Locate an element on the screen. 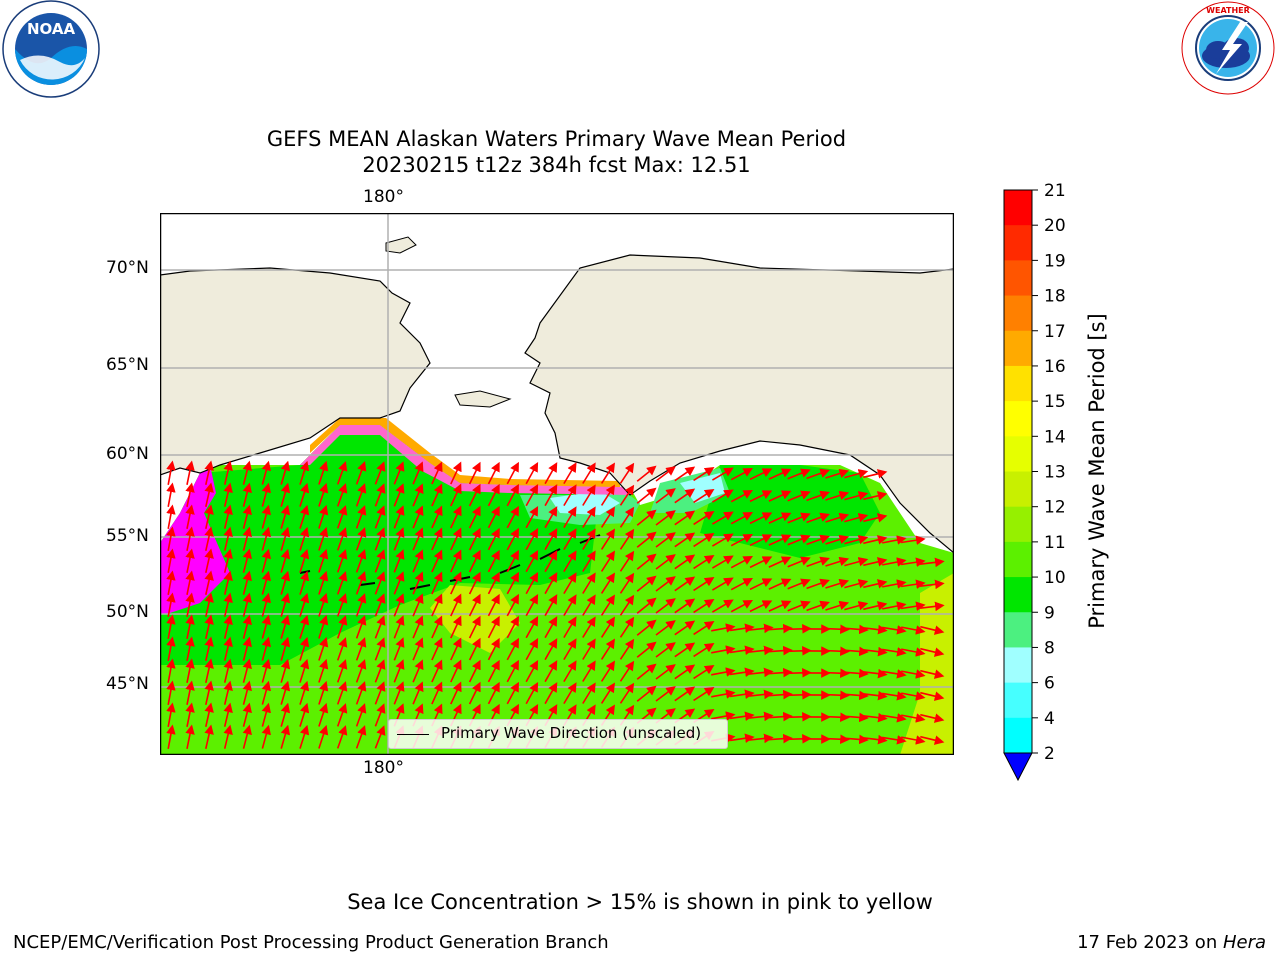 Image resolution: width=1280 pixels, height=960 pixels. nws-logo: WEATHER is located at coordinates (1229, 50).